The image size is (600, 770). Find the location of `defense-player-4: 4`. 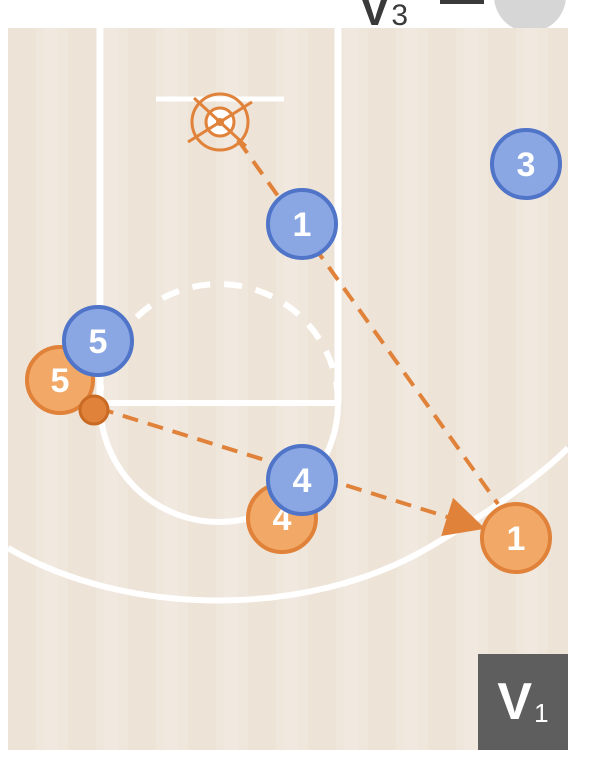

defense-player-4: 4 is located at coordinates (302, 480).